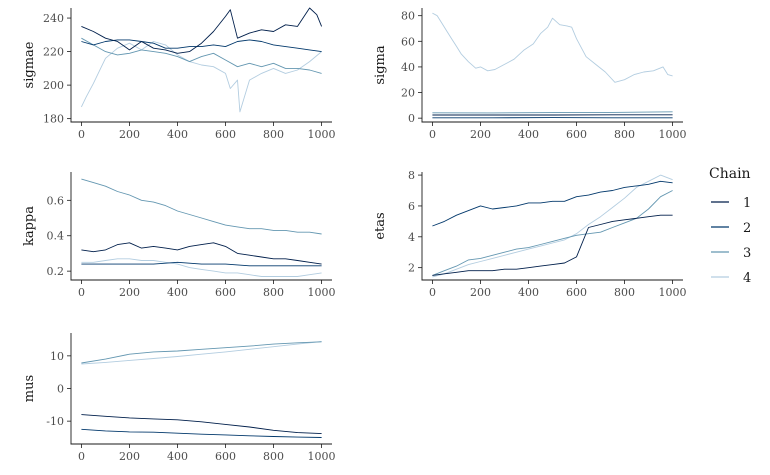  What do you see at coordinates (179, 398) in the screenshot?
I see `panel-mus: 0 200 400 600 800 1000 -10 0 10 mus` at bounding box center [179, 398].